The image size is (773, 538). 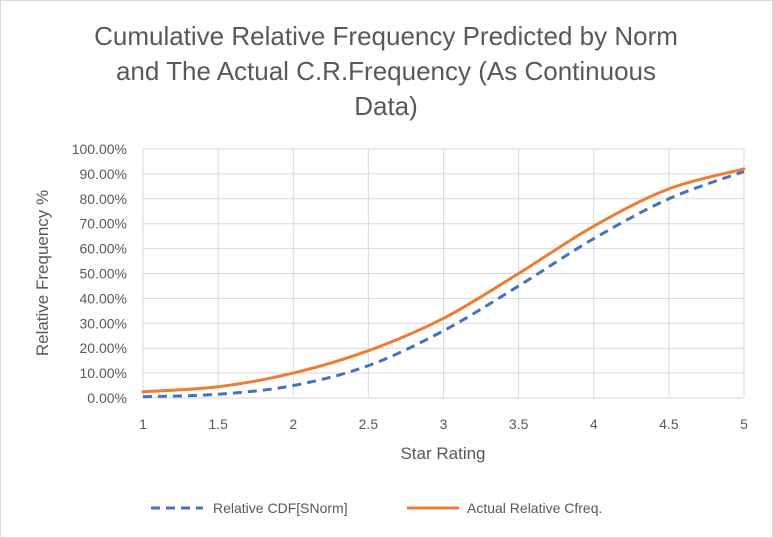 I want to click on x-tick-label: 5, so click(x=744, y=424).